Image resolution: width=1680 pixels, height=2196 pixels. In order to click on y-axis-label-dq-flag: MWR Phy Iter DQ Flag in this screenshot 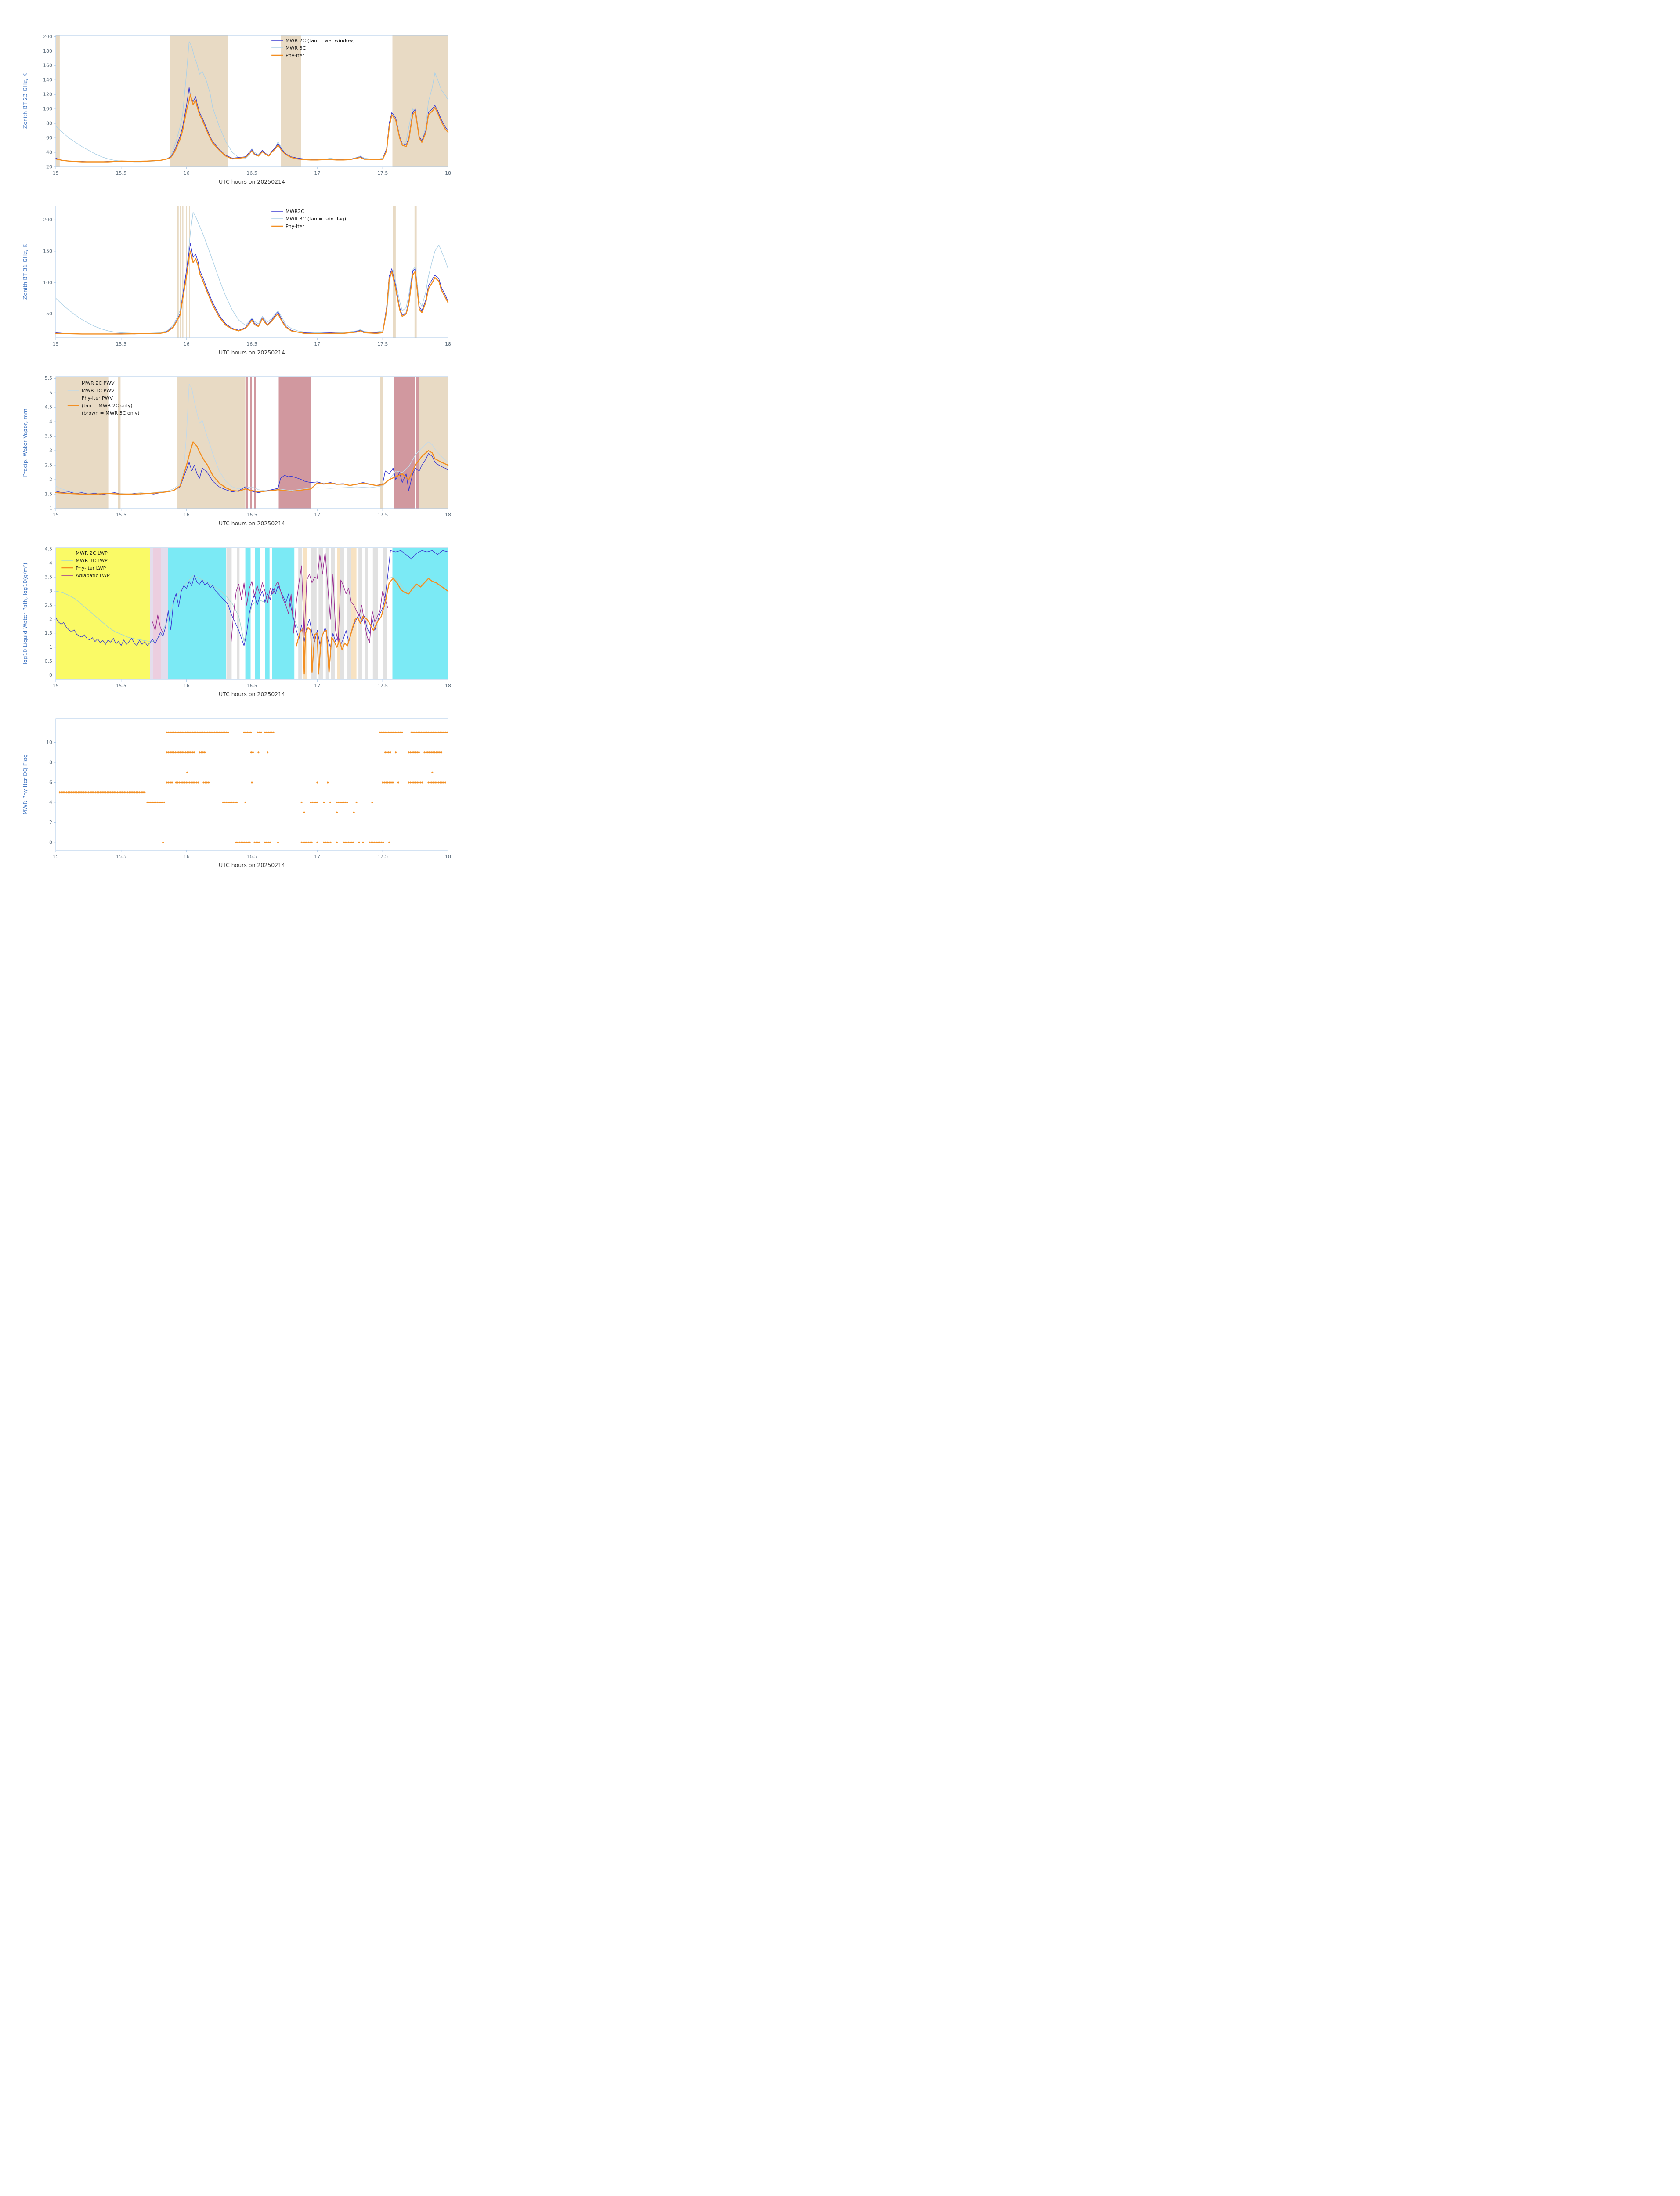, I will do `click(25, 784)`.